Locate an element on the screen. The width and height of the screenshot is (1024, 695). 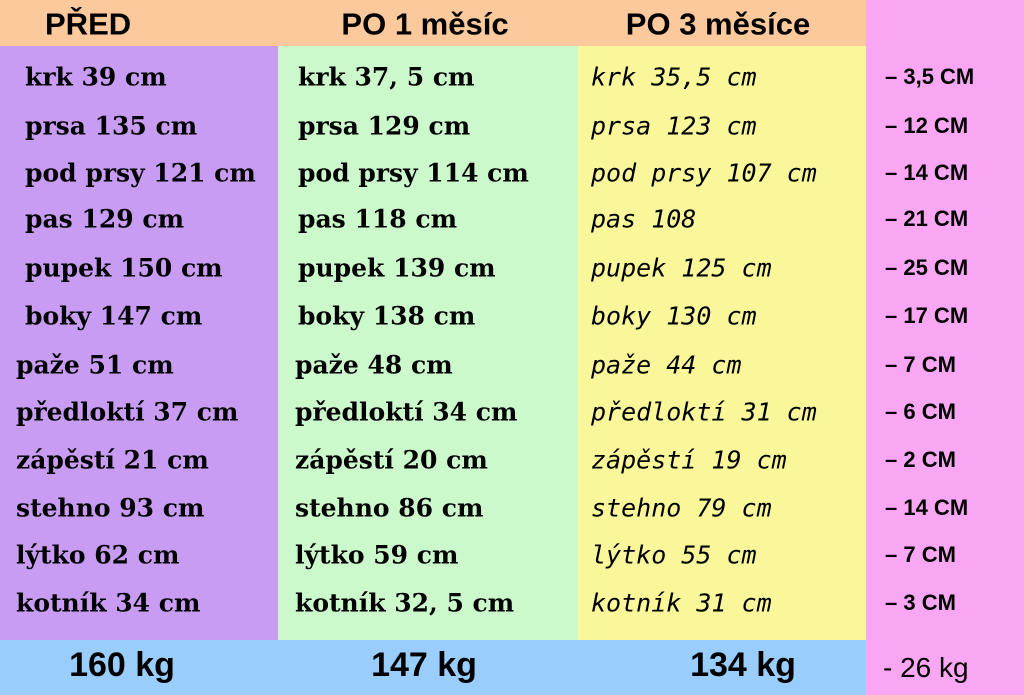
difference: – 12 CM is located at coordinates (927, 125).